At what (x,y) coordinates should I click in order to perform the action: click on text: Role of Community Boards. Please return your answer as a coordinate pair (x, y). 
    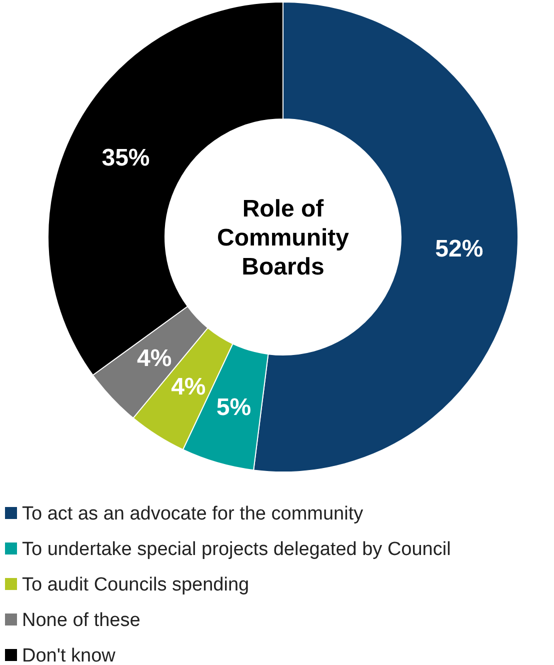
    Looking at the image, I should click on (283, 237).